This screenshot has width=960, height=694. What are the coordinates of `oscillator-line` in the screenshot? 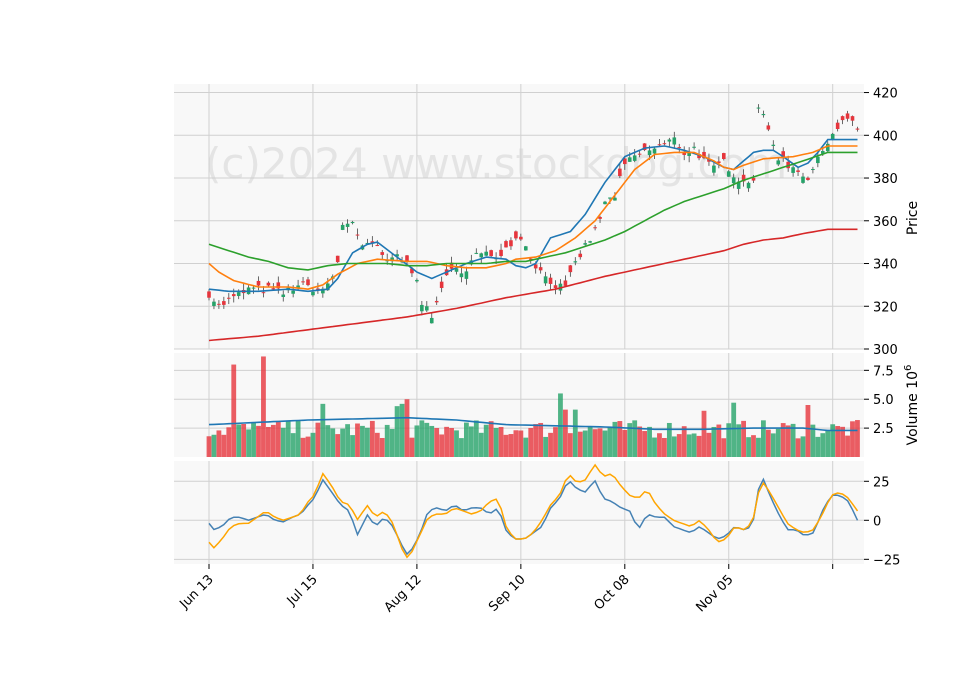 It's located at (533, 511).